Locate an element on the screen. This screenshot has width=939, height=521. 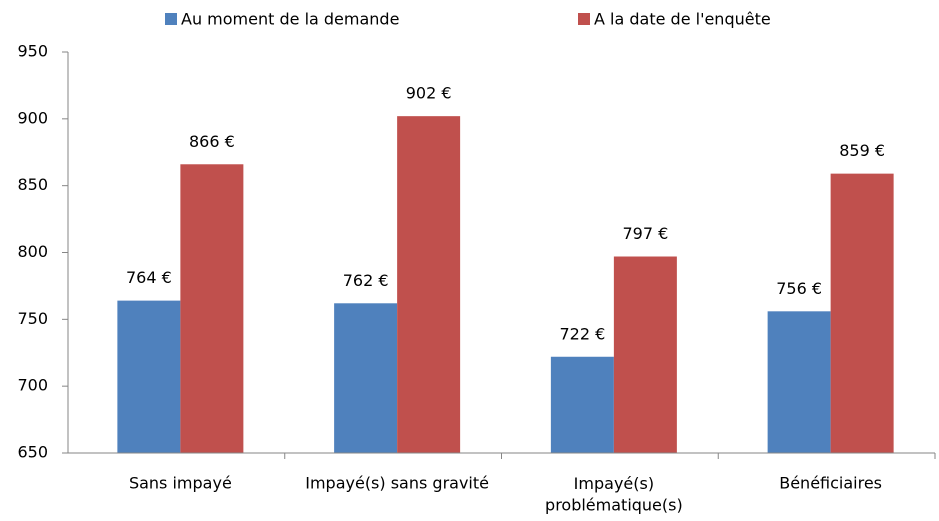
value-label: 764 € is located at coordinates (149, 277).